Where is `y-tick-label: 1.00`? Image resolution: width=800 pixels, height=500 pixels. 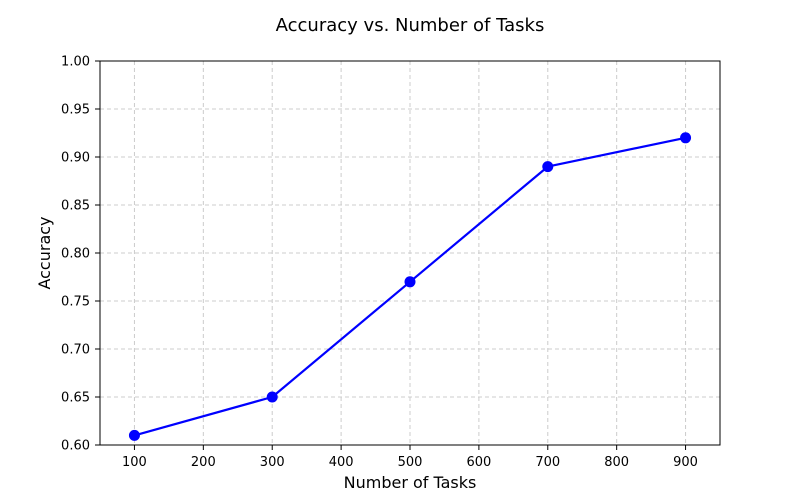 y-tick-label: 1.00 is located at coordinates (75, 62).